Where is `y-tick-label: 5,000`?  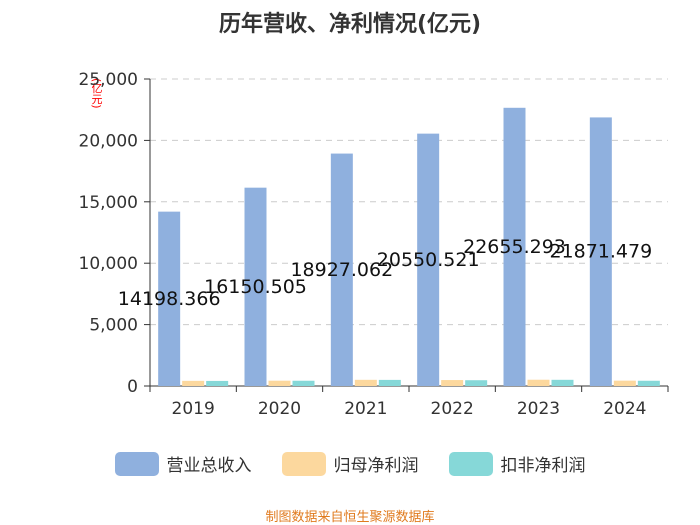
y-tick-label: 5,000 is located at coordinates (113, 326).